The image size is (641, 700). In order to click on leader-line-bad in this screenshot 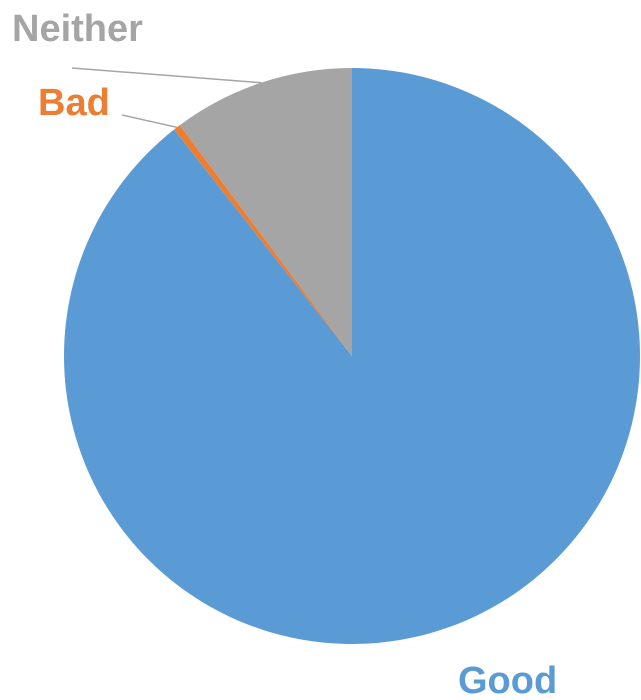, I will do `click(149, 121)`.